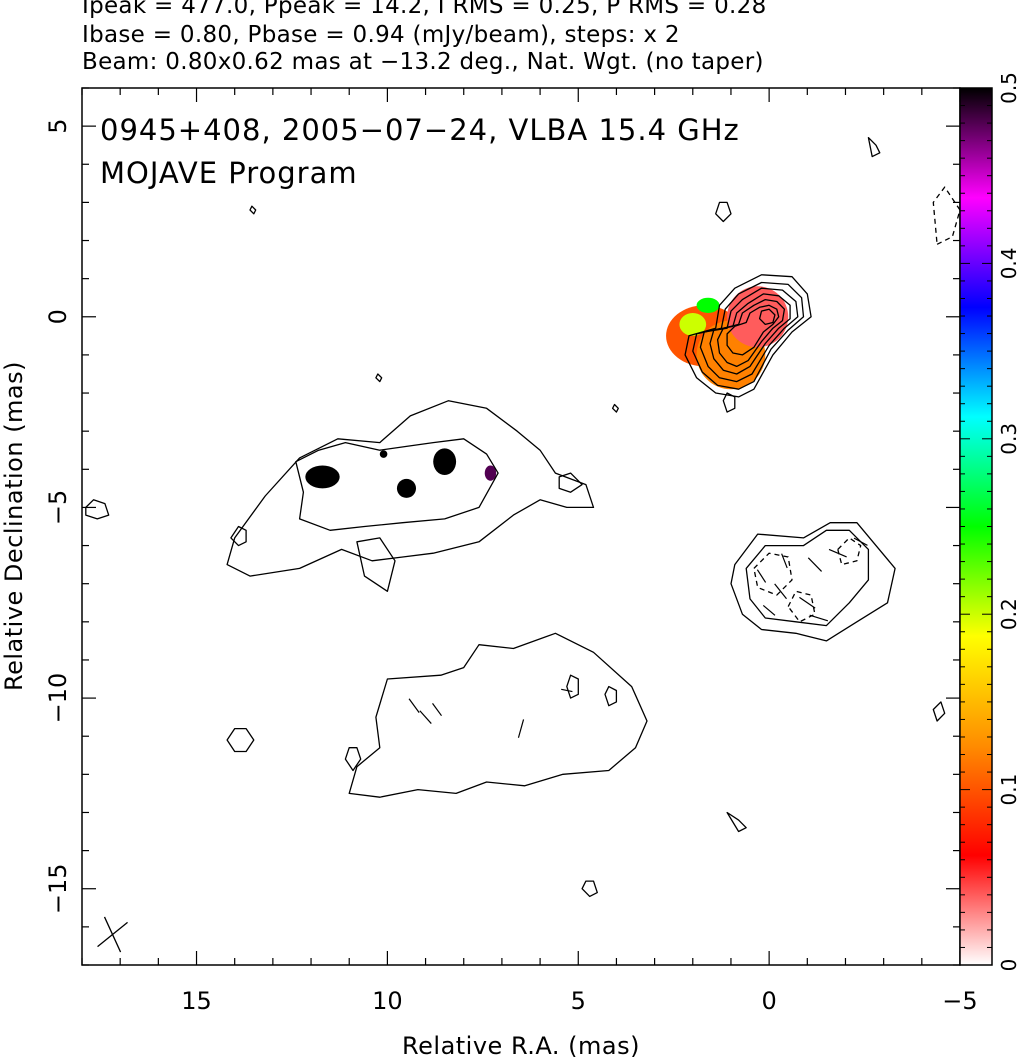 This screenshot has height=1060, width=1021. I want to click on x-tick-label: 5, so click(578, 1001).